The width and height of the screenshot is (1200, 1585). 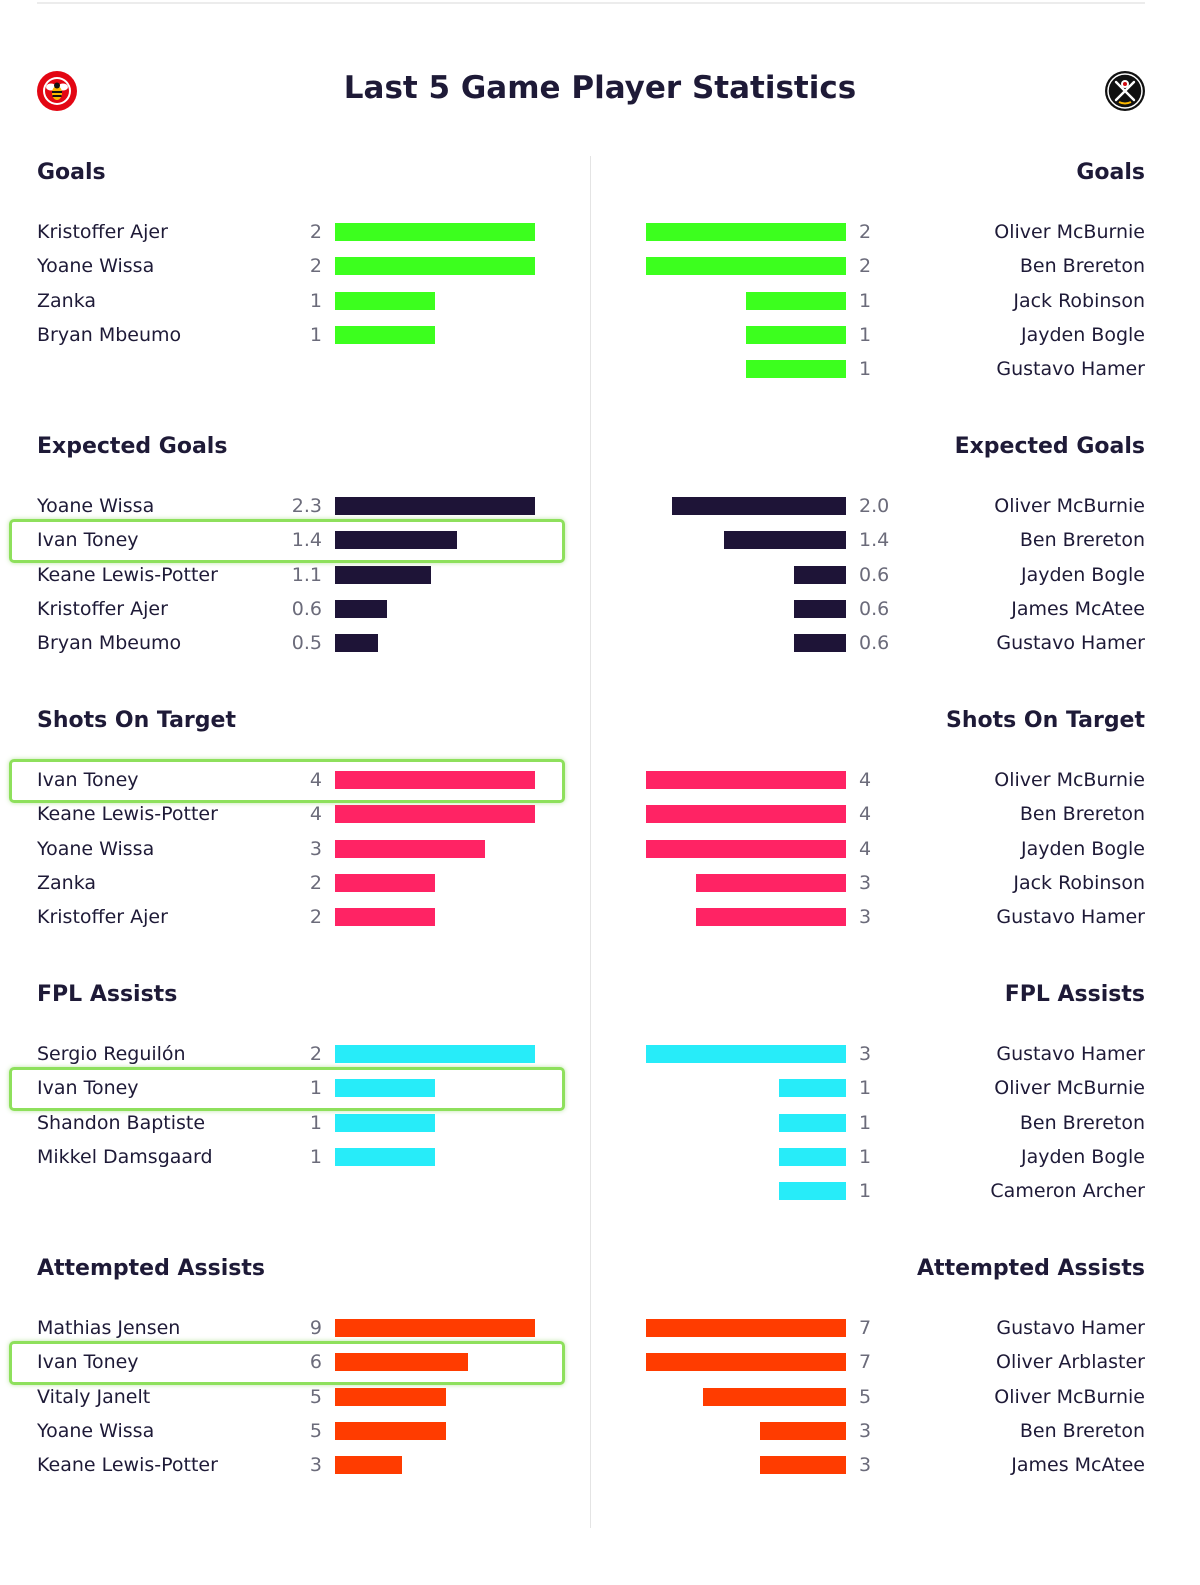 What do you see at coordinates (900, 1157) in the screenshot?
I see `away-player-row: Jayden Bogle 1` at bounding box center [900, 1157].